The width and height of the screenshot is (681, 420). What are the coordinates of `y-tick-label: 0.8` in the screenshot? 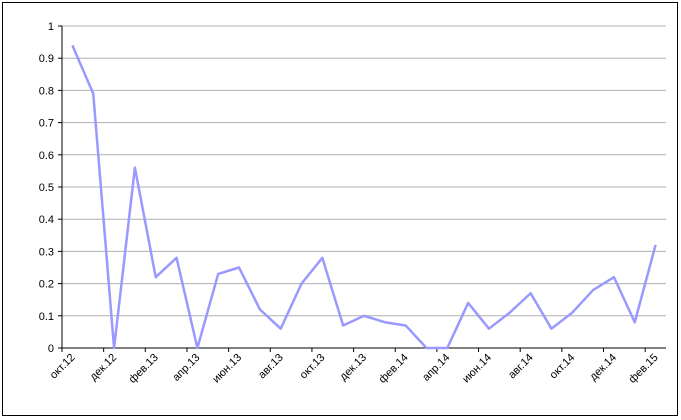 It's located at (46, 91).